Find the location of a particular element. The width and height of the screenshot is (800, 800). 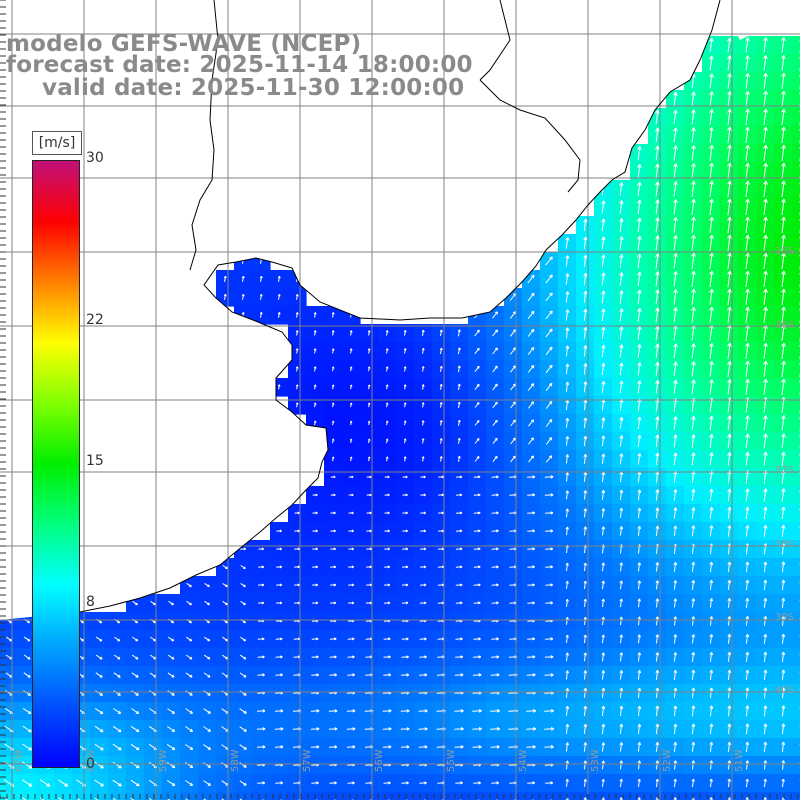

latitude-label: 35S is located at coordinates (784, 251).